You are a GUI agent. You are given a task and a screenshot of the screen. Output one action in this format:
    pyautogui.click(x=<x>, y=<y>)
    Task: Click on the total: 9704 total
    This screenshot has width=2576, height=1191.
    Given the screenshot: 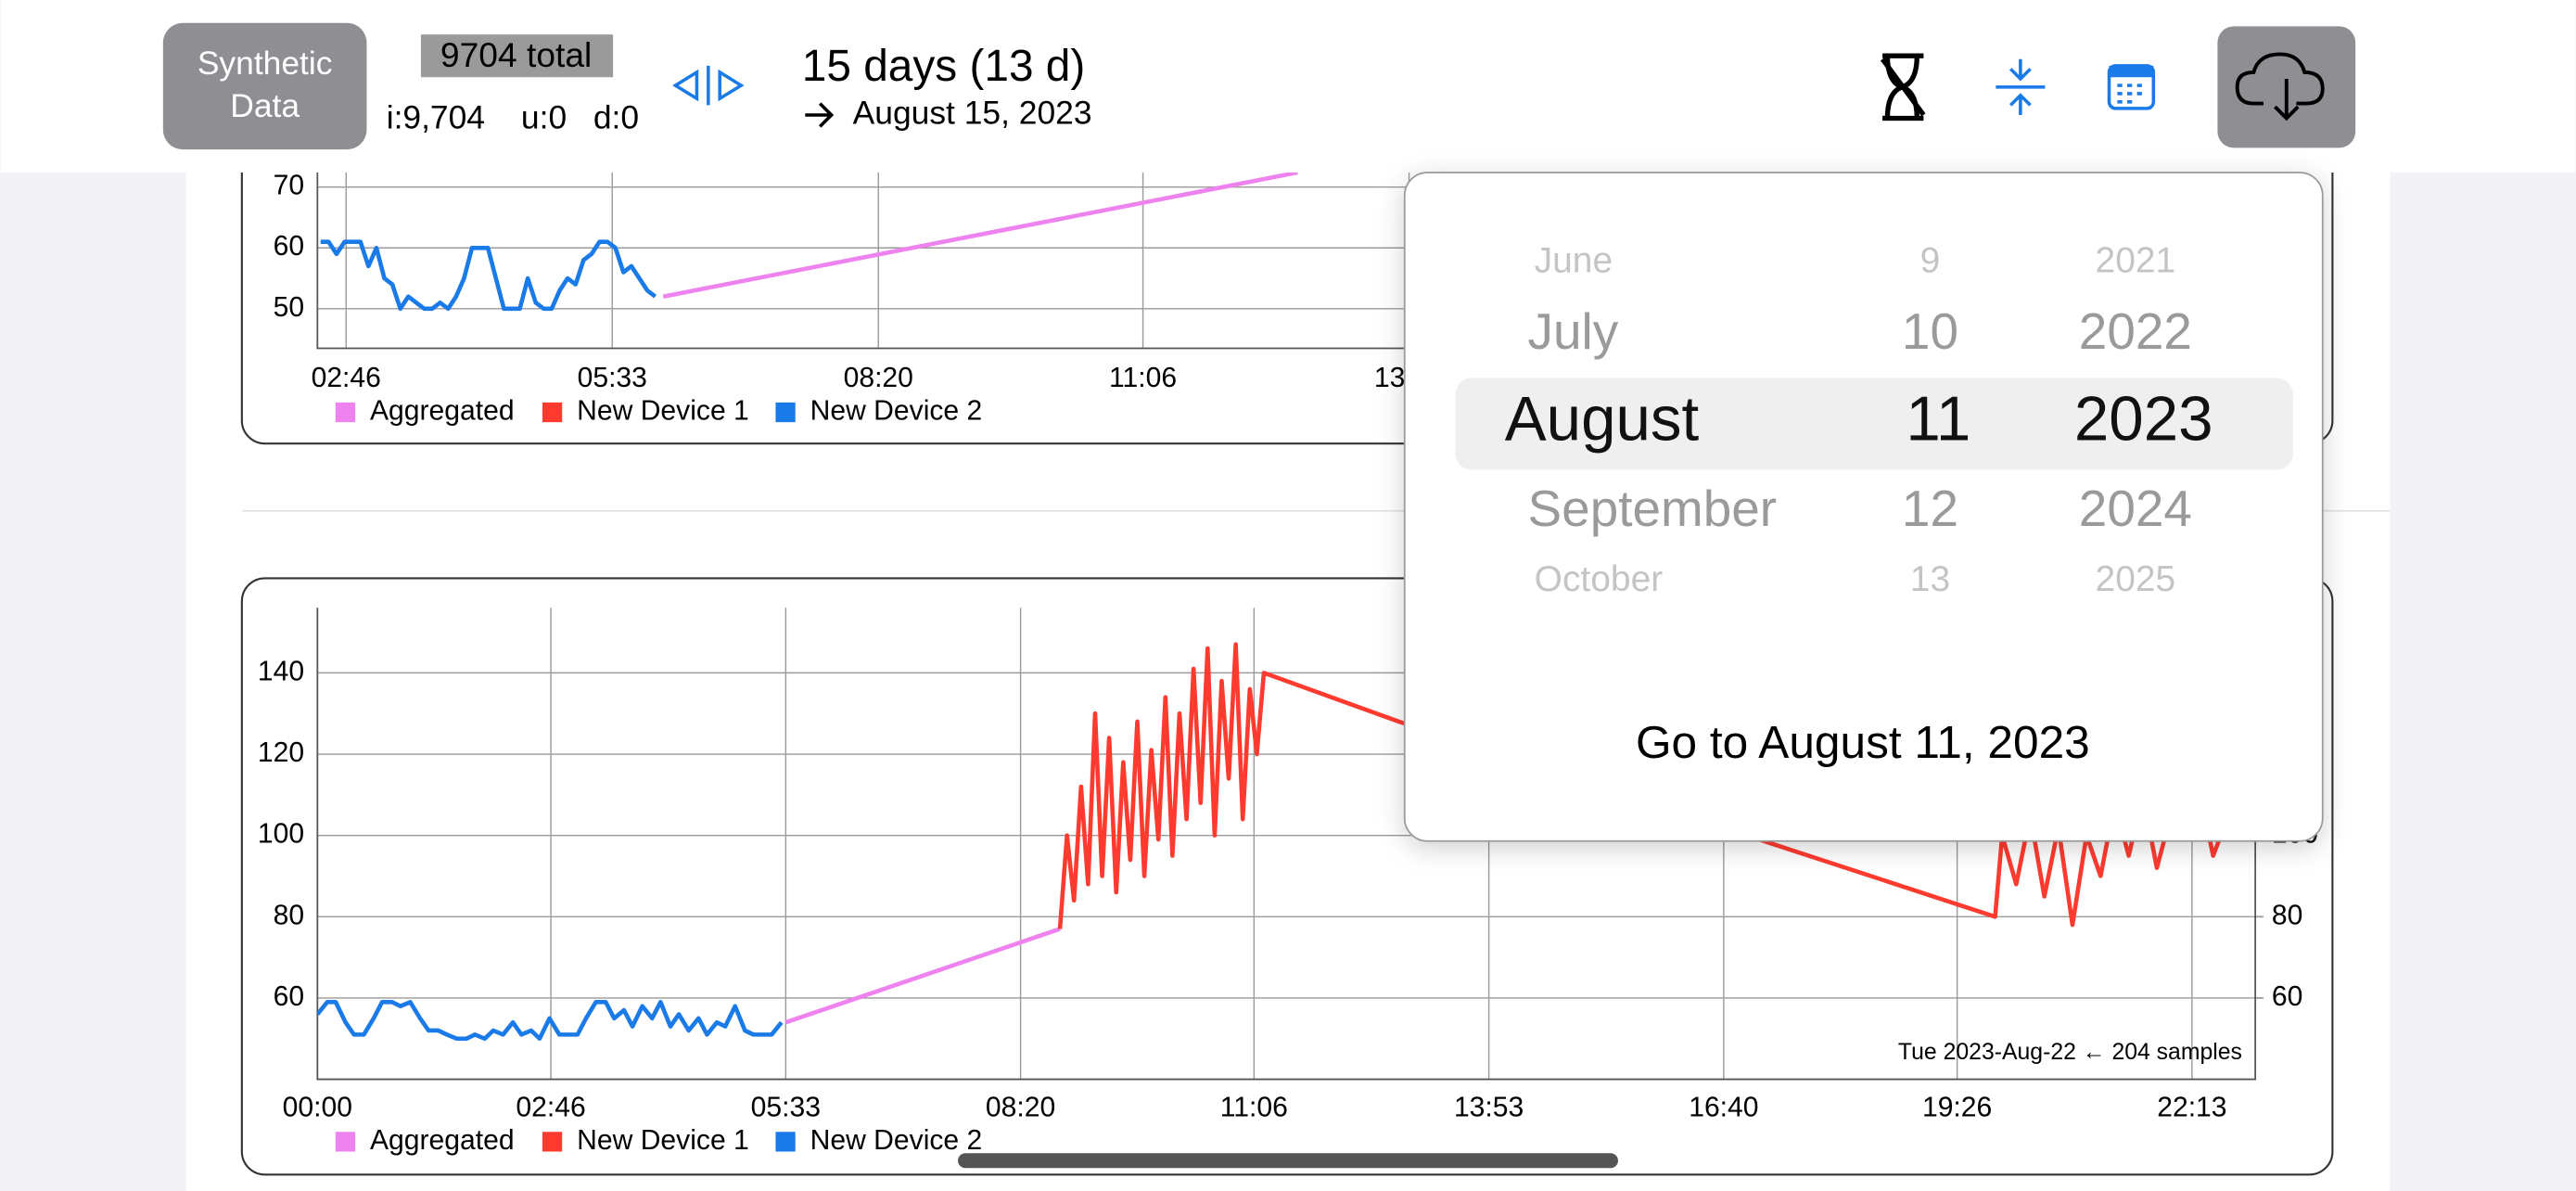 What is the action you would take?
    pyautogui.click(x=516, y=54)
    